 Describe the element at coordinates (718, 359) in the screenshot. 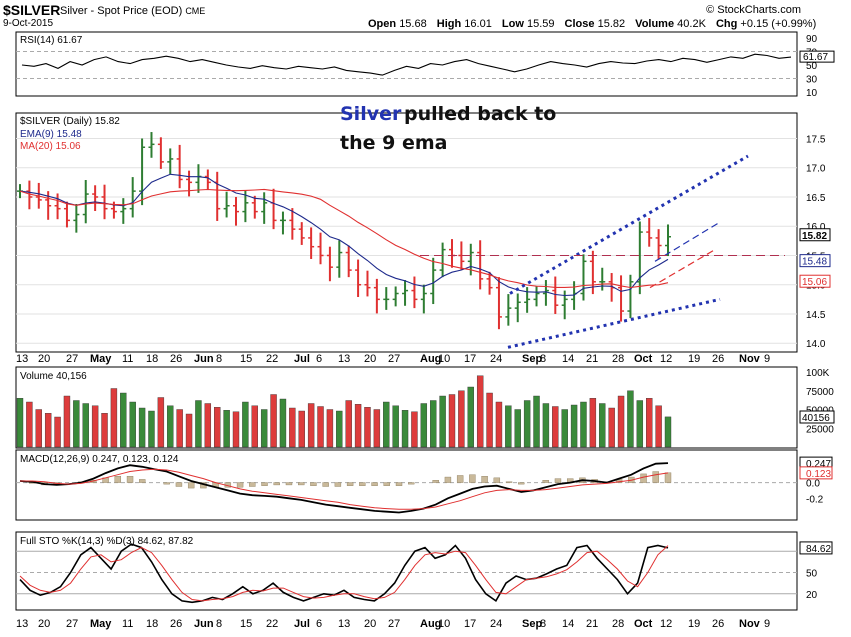

I see `x-axis-tick: 26` at that location.